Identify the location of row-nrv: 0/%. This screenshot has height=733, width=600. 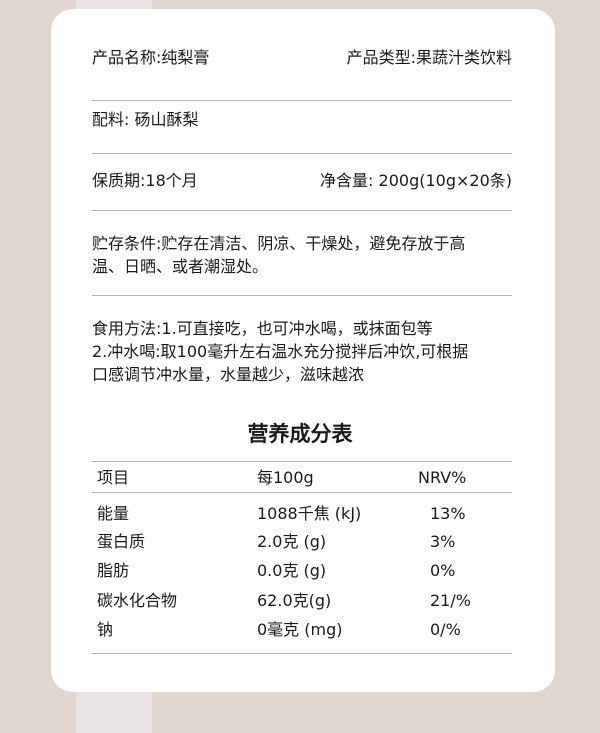
(445, 629).